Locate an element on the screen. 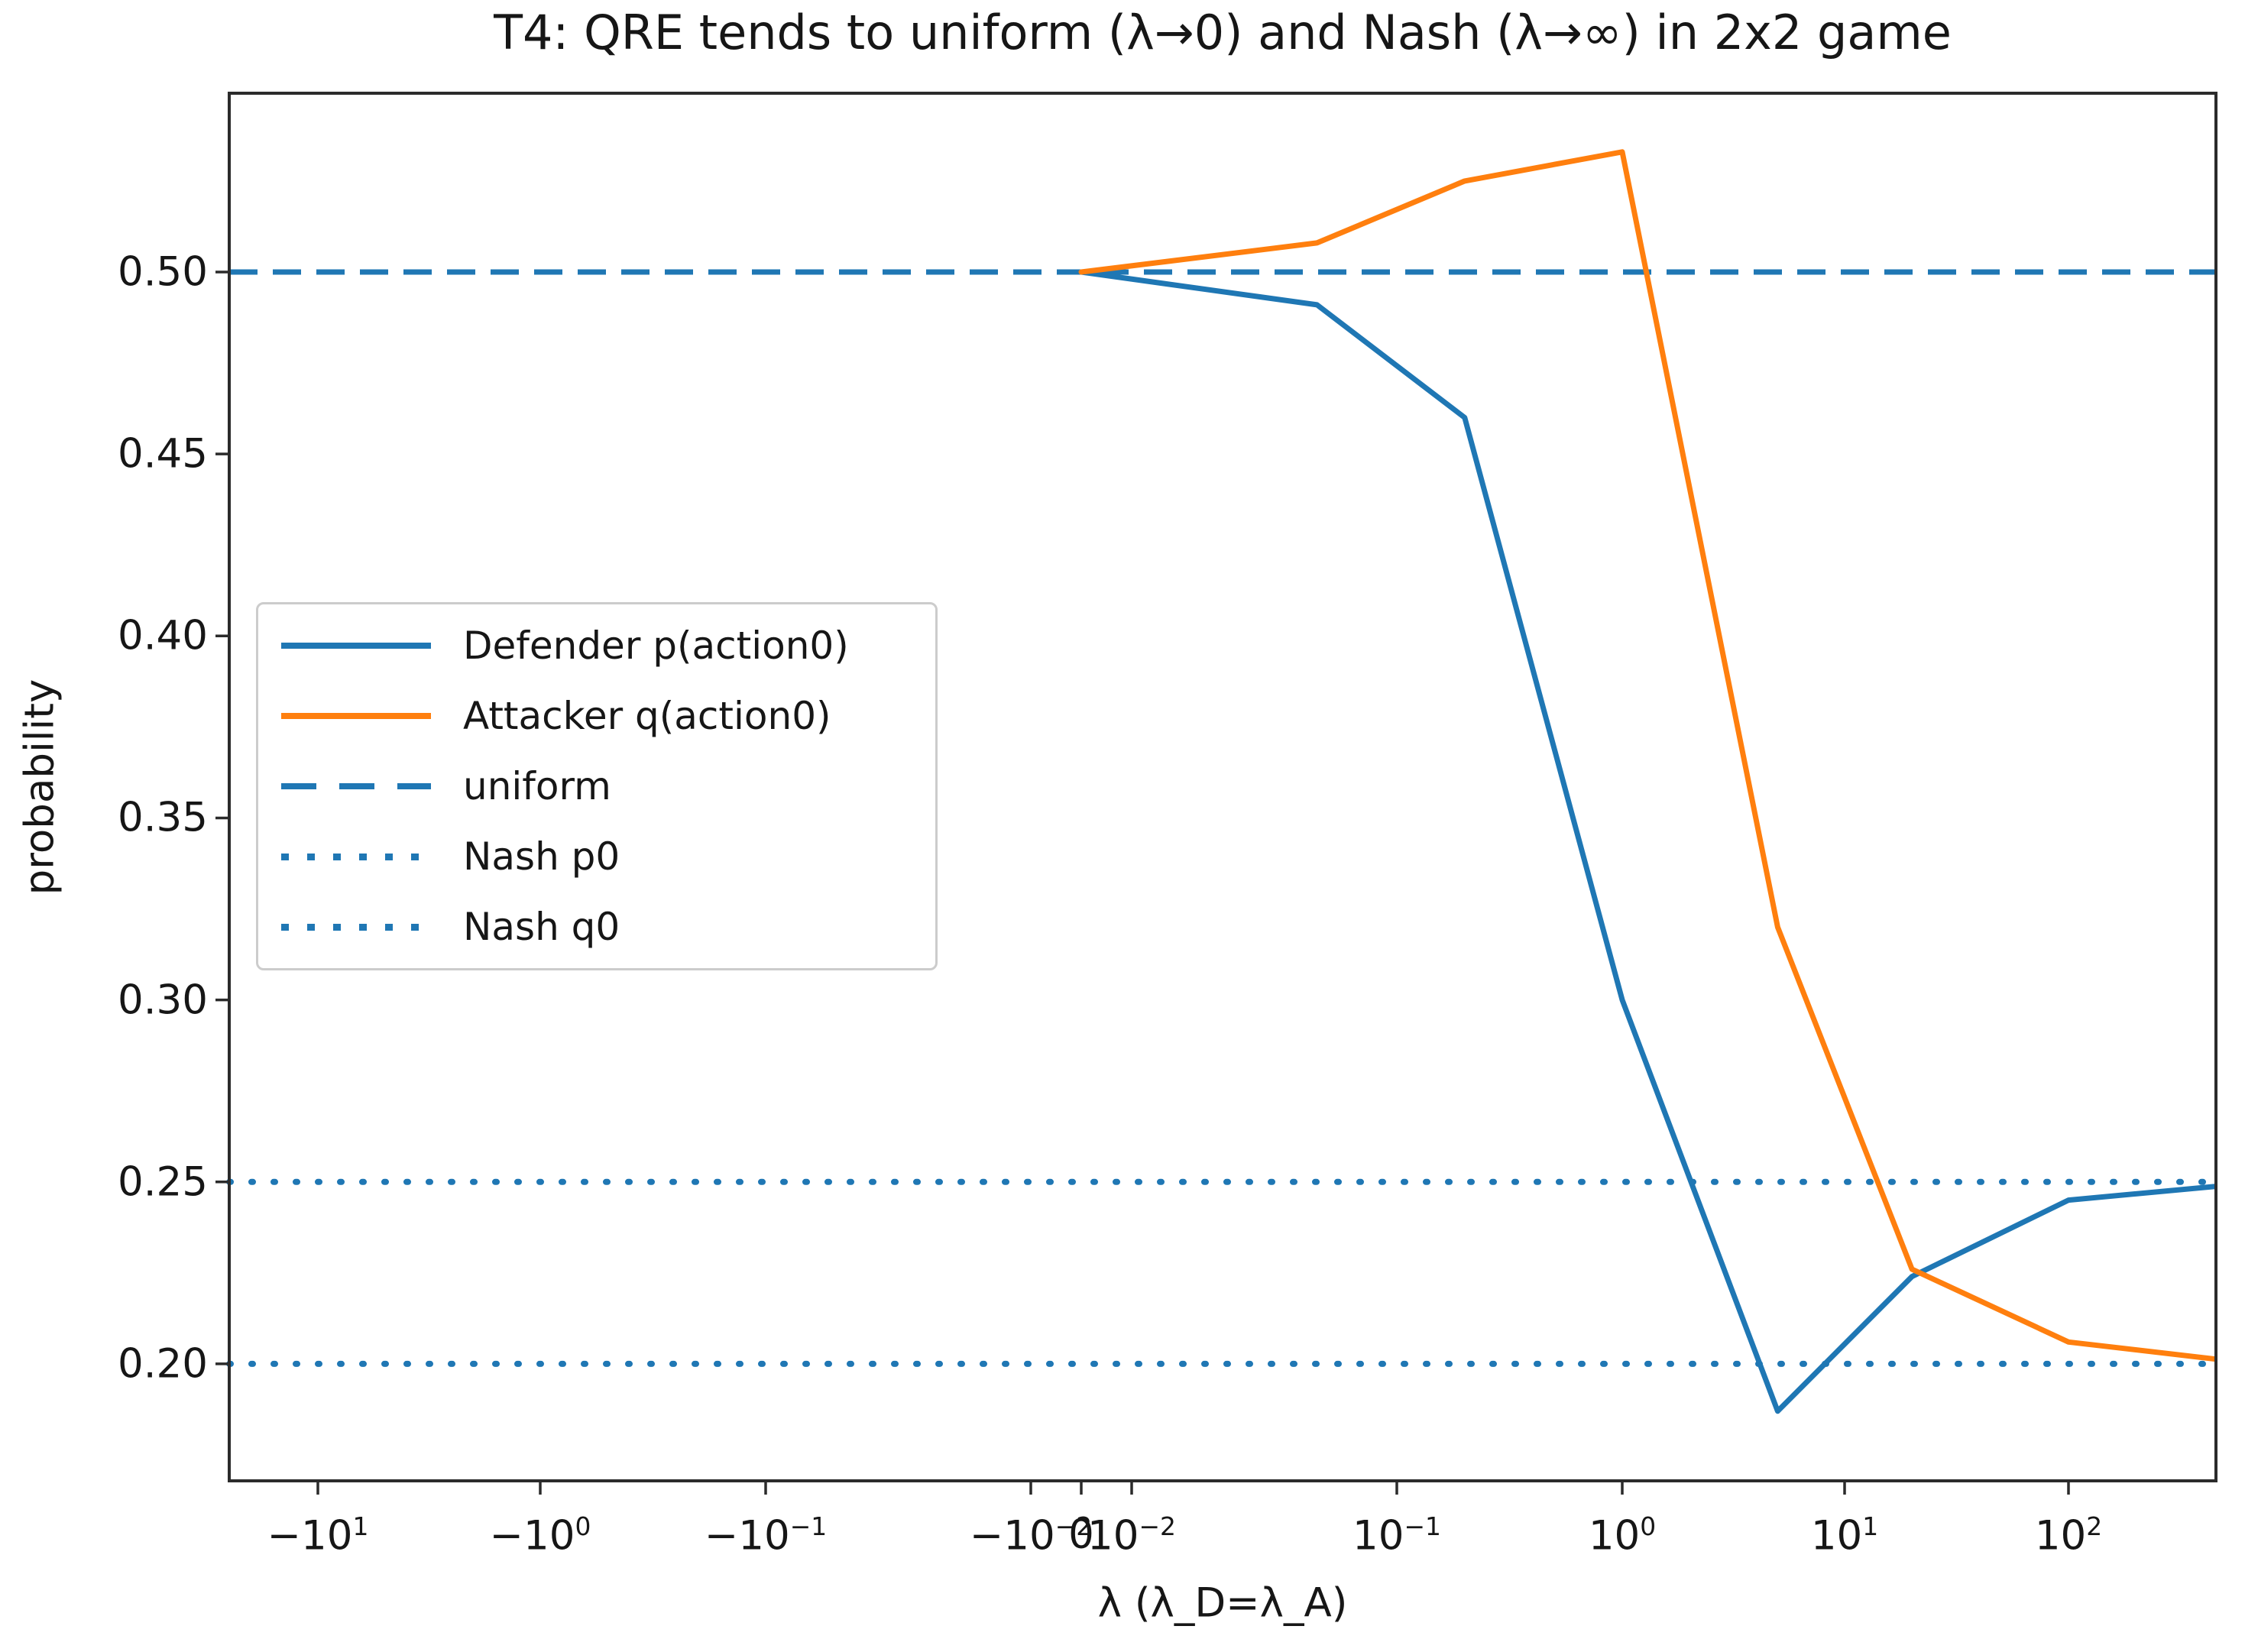  x-tick-label: 10¹ is located at coordinates (1844, 1535).